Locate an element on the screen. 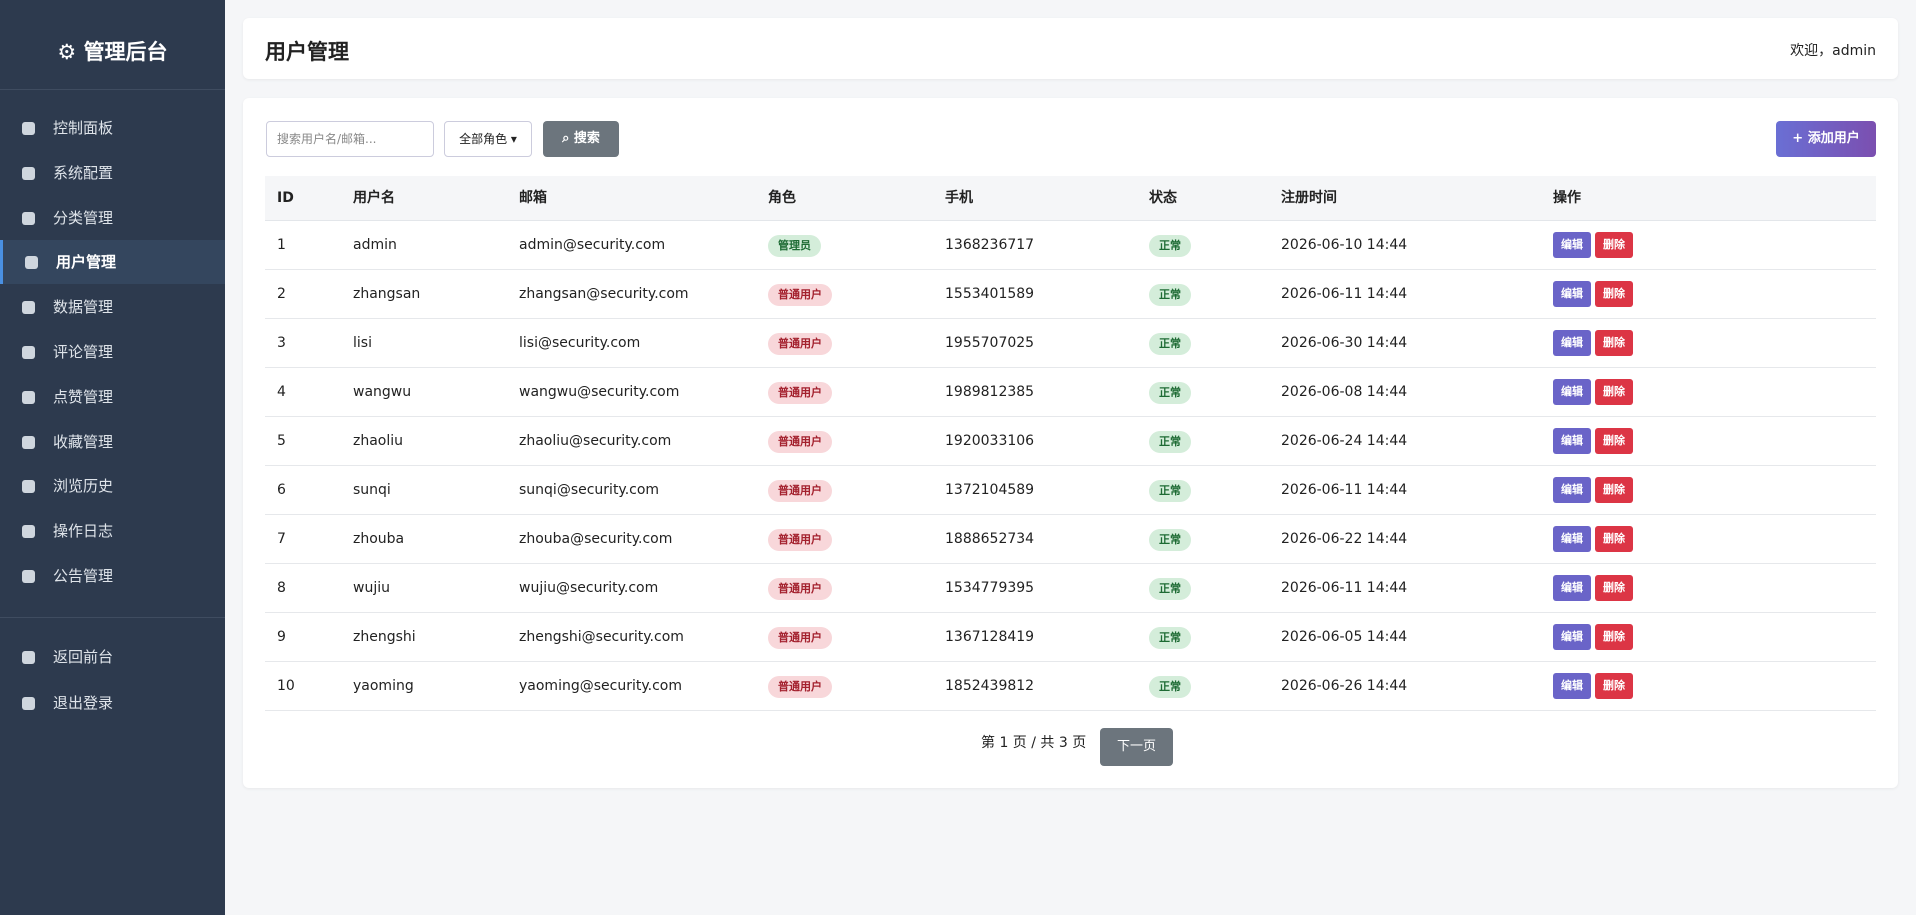 This screenshot has width=1916, height=915. table-cell: 1368236717 is located at coordinates (990, 245).